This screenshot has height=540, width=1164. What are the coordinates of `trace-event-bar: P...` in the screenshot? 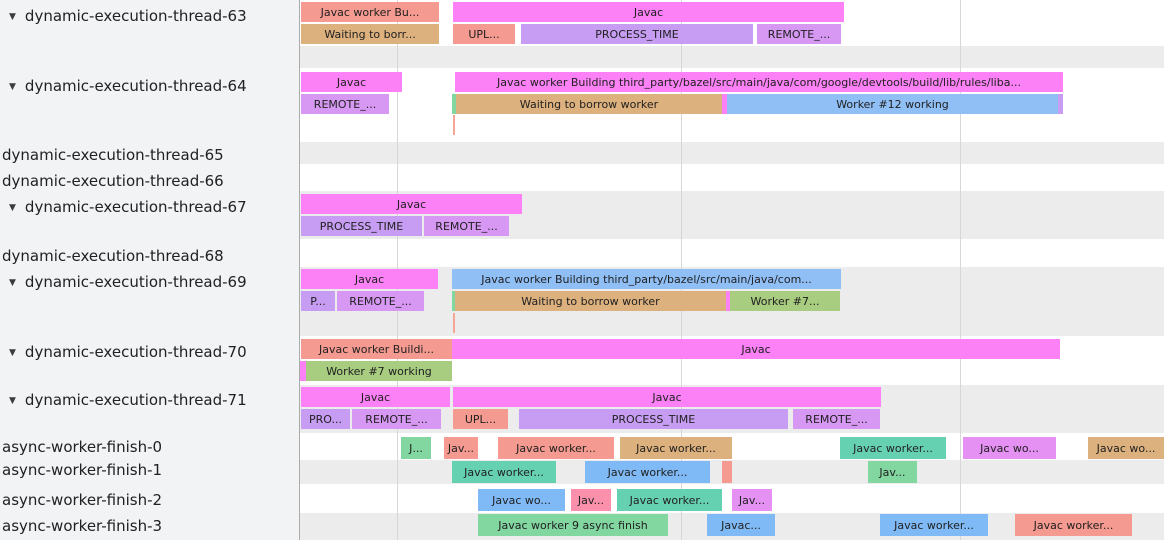 It's located at (318, 301).